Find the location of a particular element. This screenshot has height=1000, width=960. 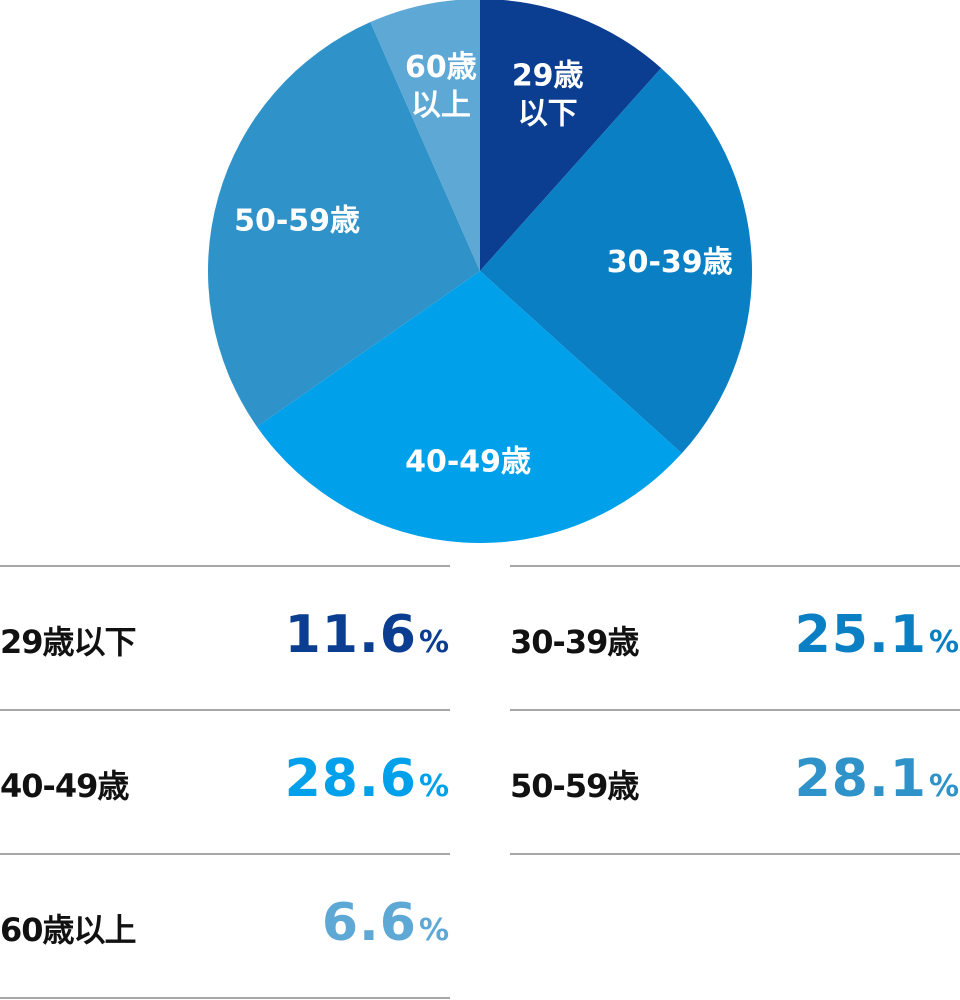

pie-slice-60-over is located at coordinates (425, 135).